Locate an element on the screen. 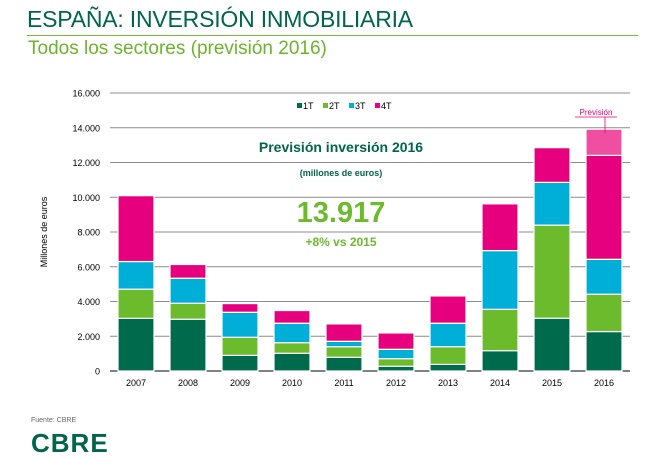 This screenshot has width=667, height=459. bar-2015-4T is located at coordinates (552, 165).